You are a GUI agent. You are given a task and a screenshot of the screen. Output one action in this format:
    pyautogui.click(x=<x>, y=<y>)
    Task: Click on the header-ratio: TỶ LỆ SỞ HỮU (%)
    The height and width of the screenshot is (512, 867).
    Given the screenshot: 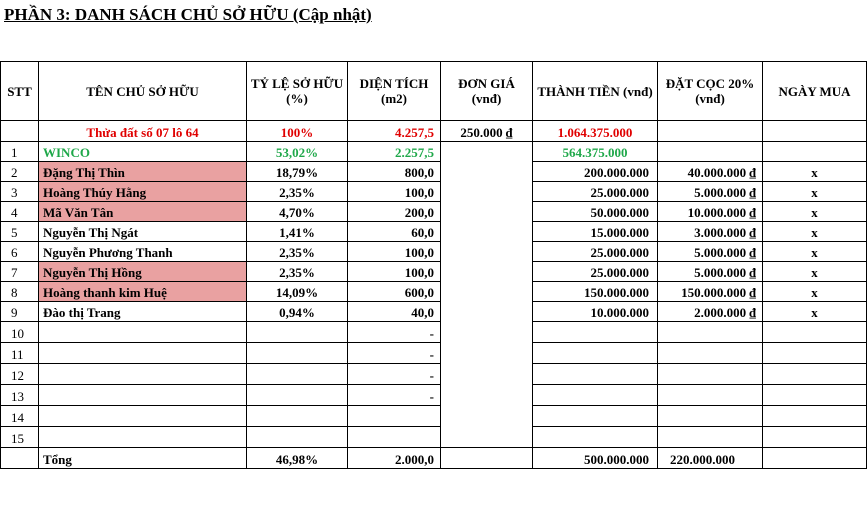 What is the action you would take?
    pyautogui.click(x=297, y=91)
    